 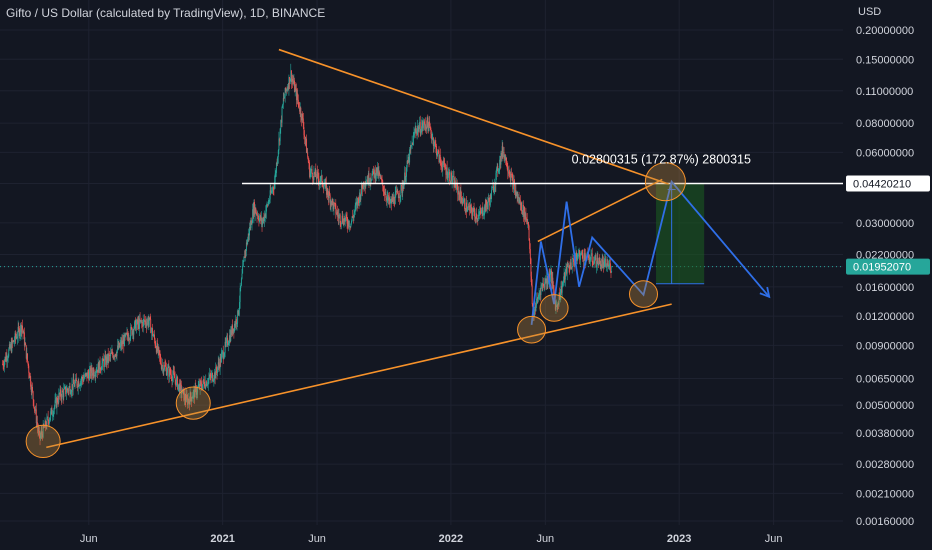 What do you see at coordinates (650, 252) in the screenshot?
I see `projection-path` at bounding box center [650, 252].